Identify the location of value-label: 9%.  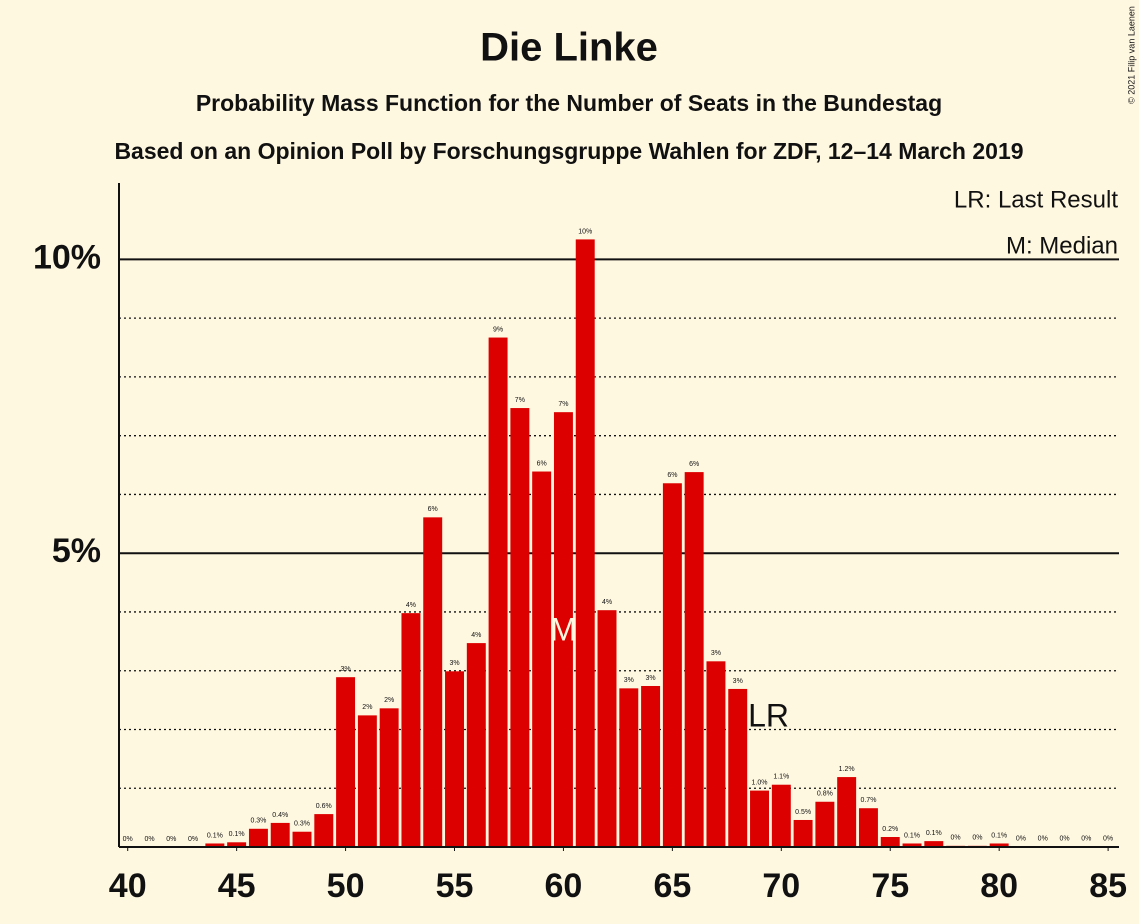
(498, 329).